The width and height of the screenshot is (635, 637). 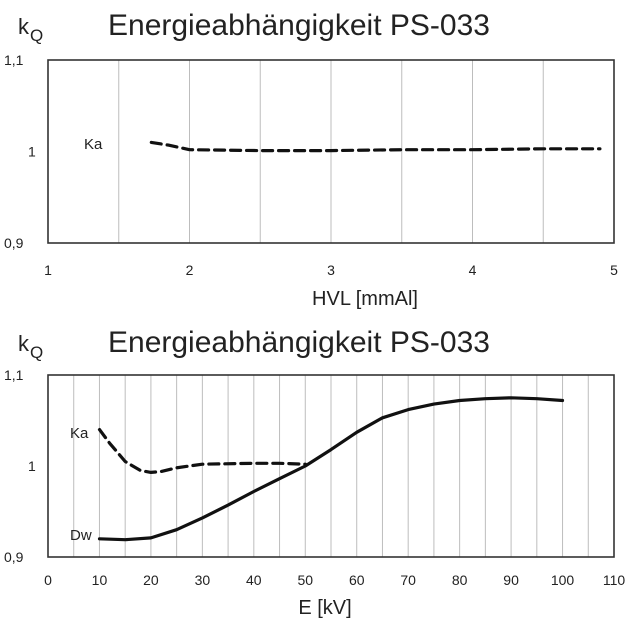 I want to click on x-tick-label: 40, so click(x=254, y=580).